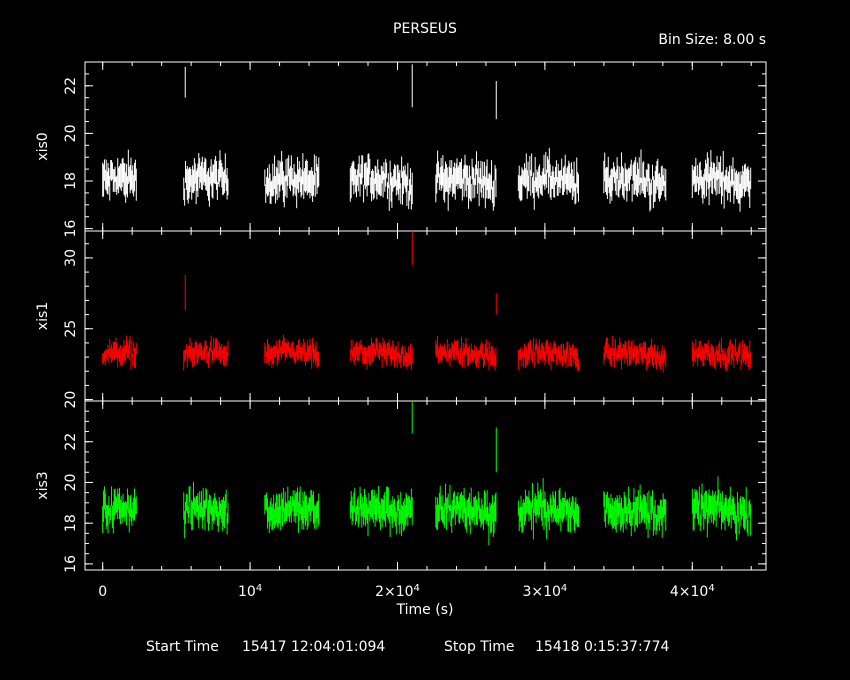  What do you see at coordinates (43, 316) in the screenshot?
I see `y-axis-label-xis1: xis1` at bounding box center [43, 316].